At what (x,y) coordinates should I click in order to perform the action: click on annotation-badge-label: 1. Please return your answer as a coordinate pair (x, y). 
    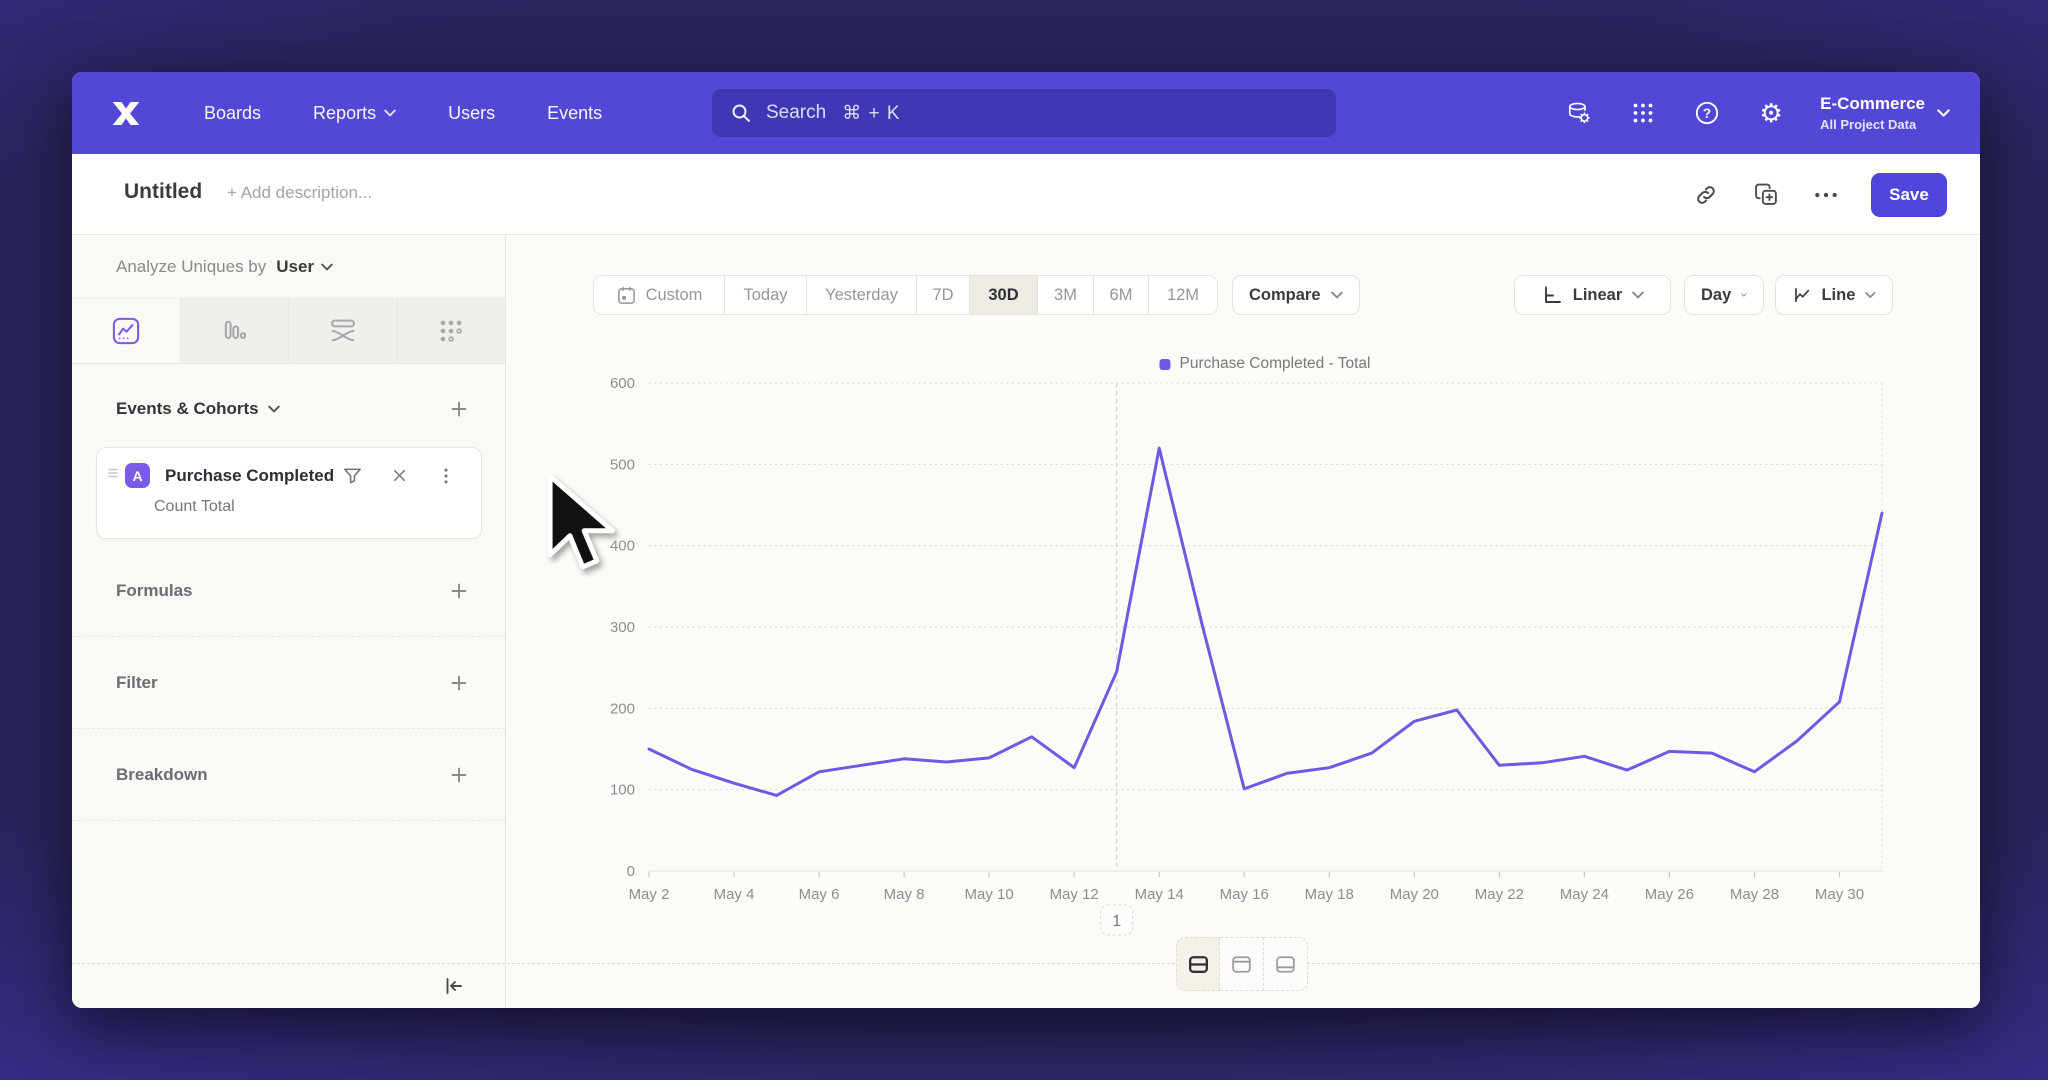
    Looking at the image, I should click on (1116, 921).